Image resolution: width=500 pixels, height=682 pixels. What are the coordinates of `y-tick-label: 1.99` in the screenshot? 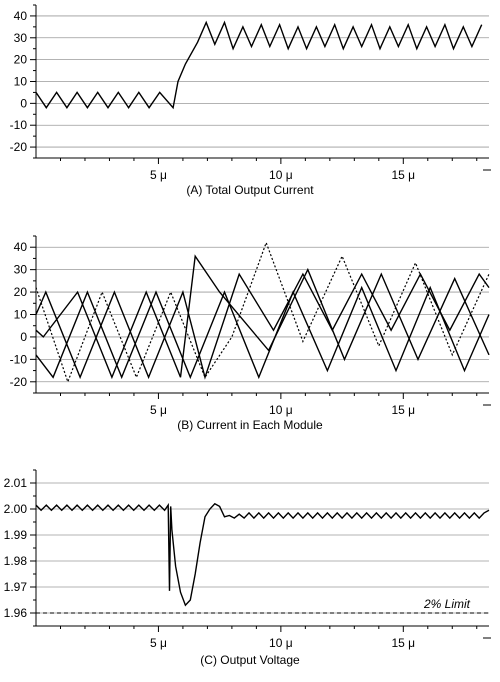 It's located at (16, 535).